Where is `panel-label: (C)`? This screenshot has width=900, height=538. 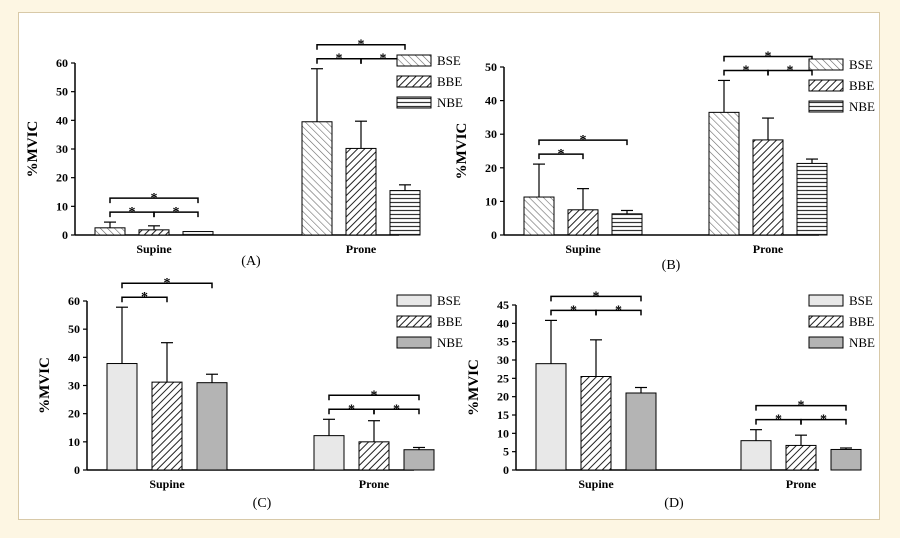
panel-label: (C) is located at coordinates (262, 503).